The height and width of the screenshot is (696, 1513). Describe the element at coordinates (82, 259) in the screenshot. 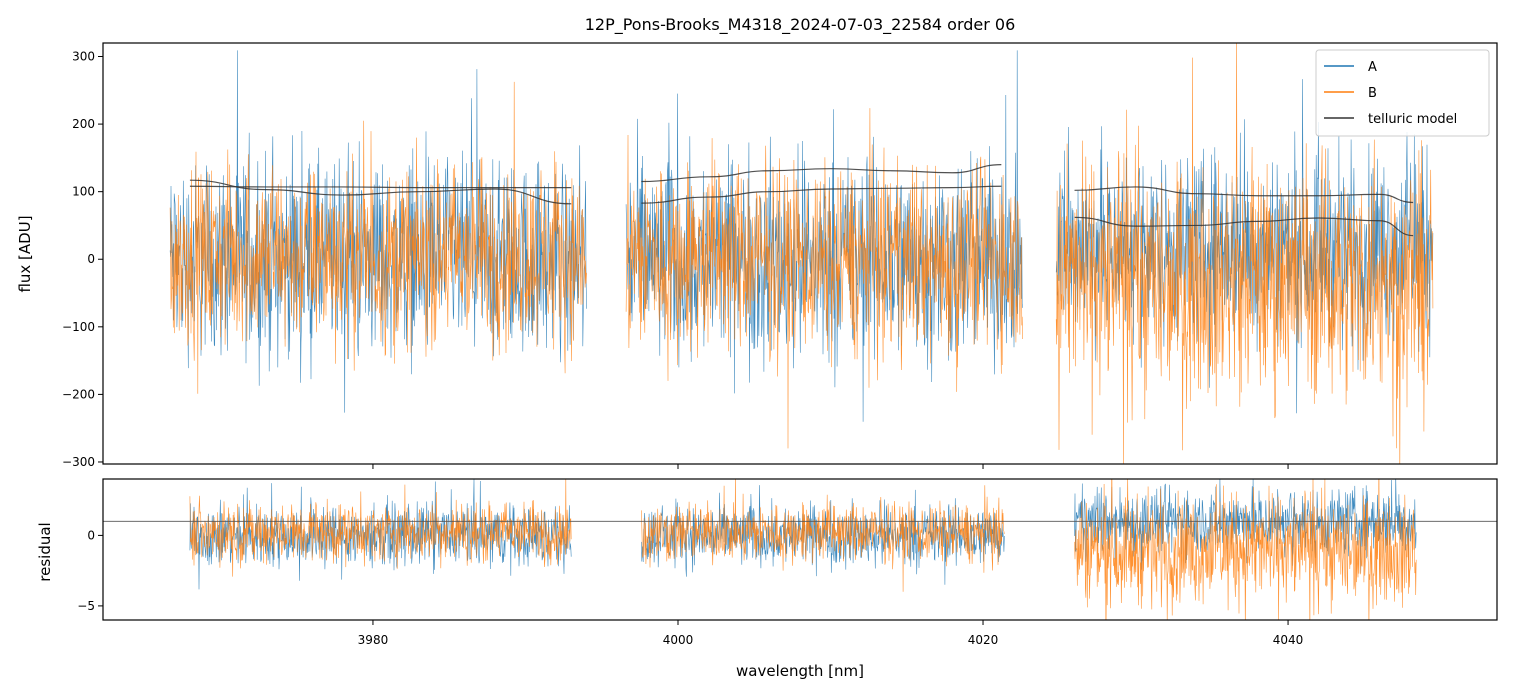

I see `flux-y-axis: −300 −200 −100 0 100 200 300` at that location.